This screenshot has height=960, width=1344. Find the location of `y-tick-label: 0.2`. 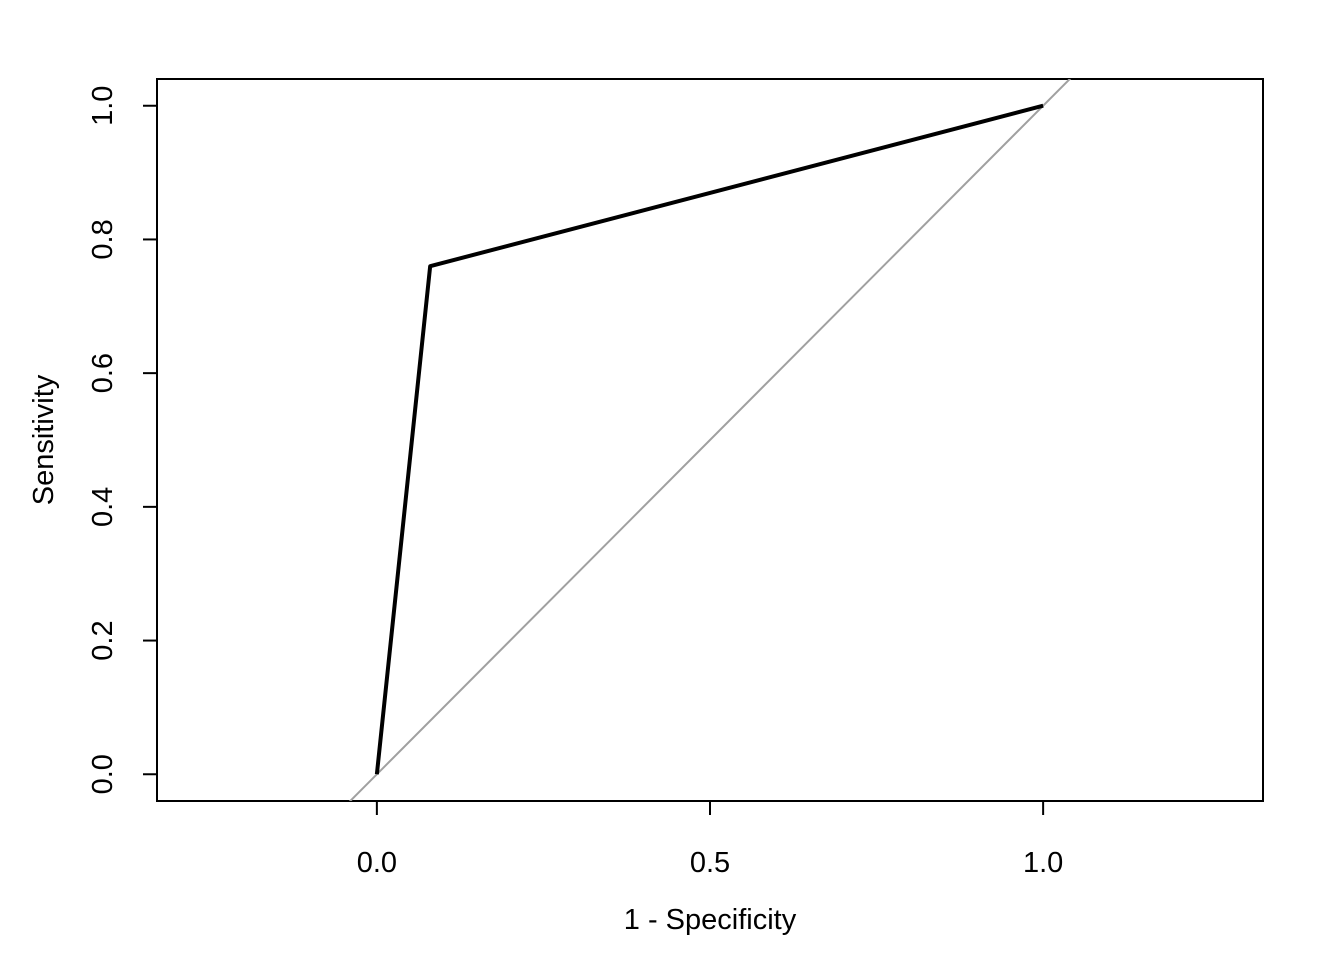

y-tick-label: 0.2 is located at coordinates (103, 640).